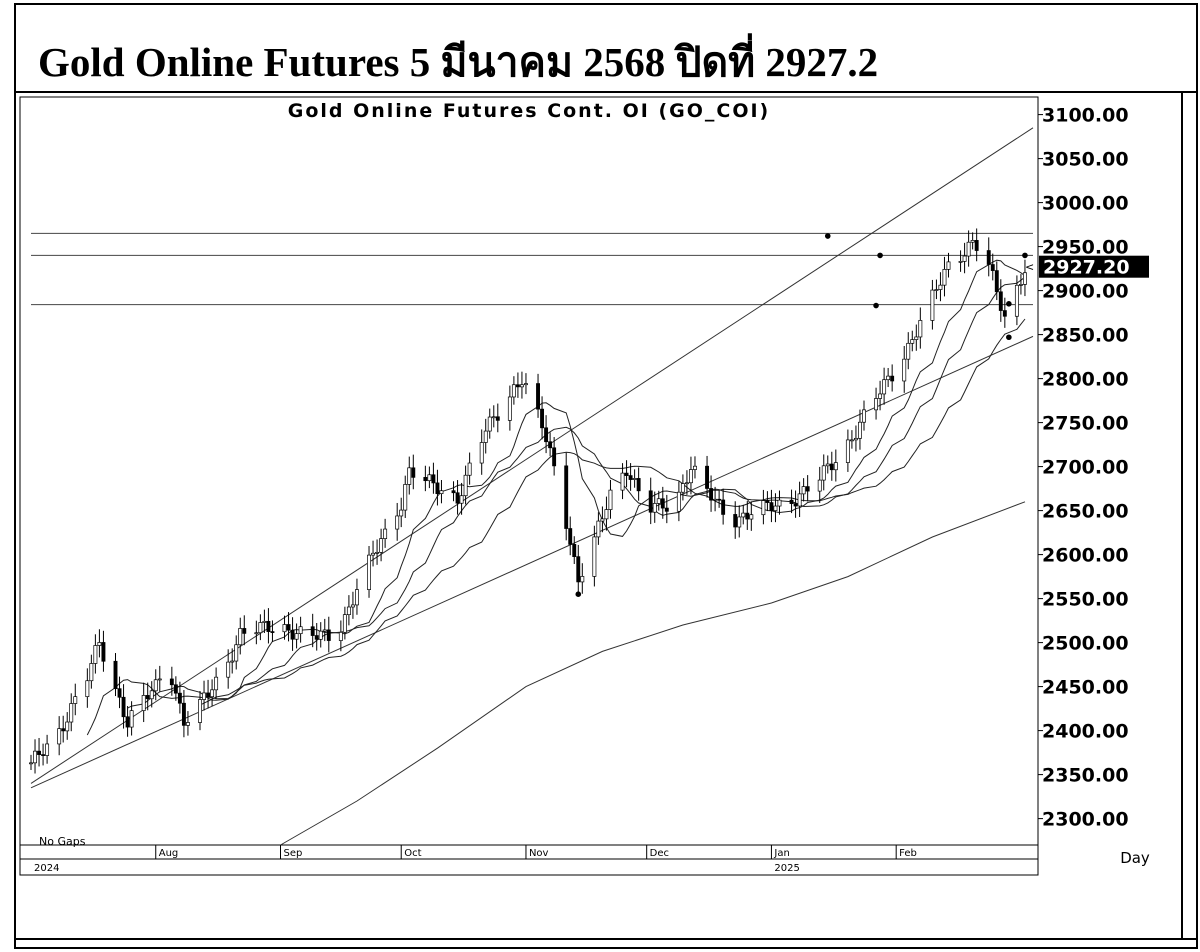 The height and width of the screenshot is (952, 1200). Describe the element at coordinates (1182, 516) in the screenshot. I see `side-column-divider` at that location.